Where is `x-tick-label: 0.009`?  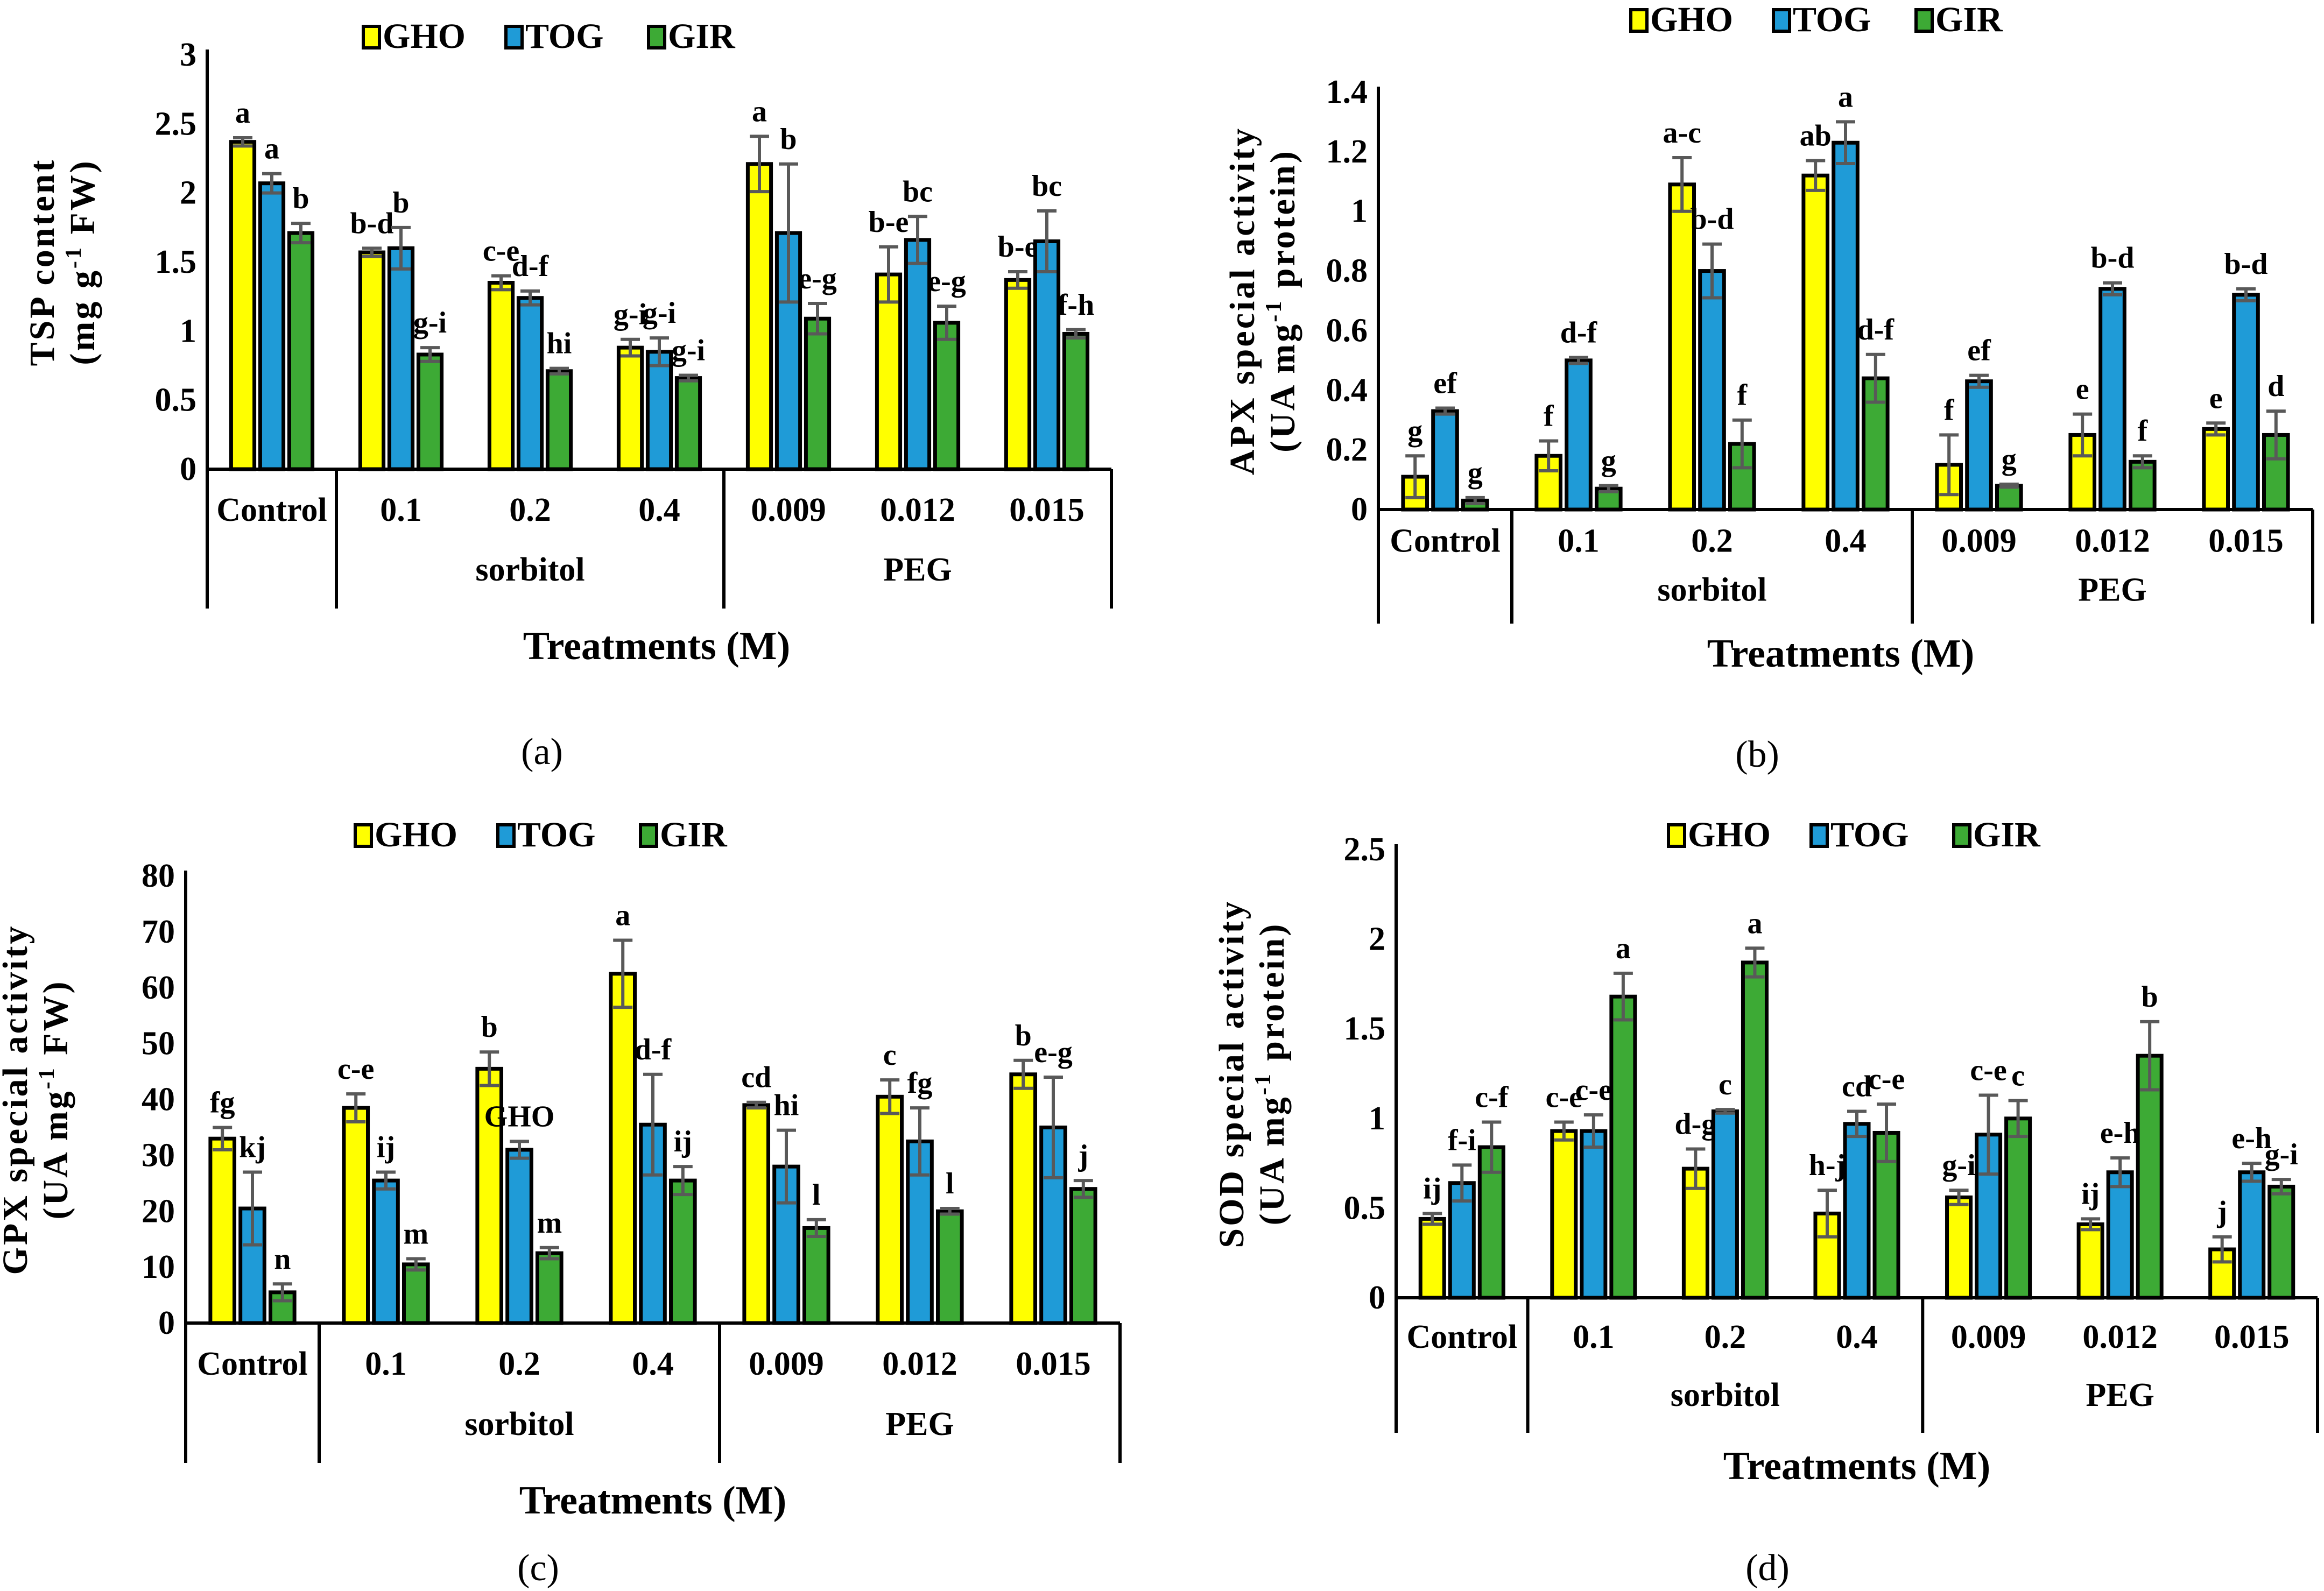 x-tick-label: 0.009 is located at coordinates (786, 1364).